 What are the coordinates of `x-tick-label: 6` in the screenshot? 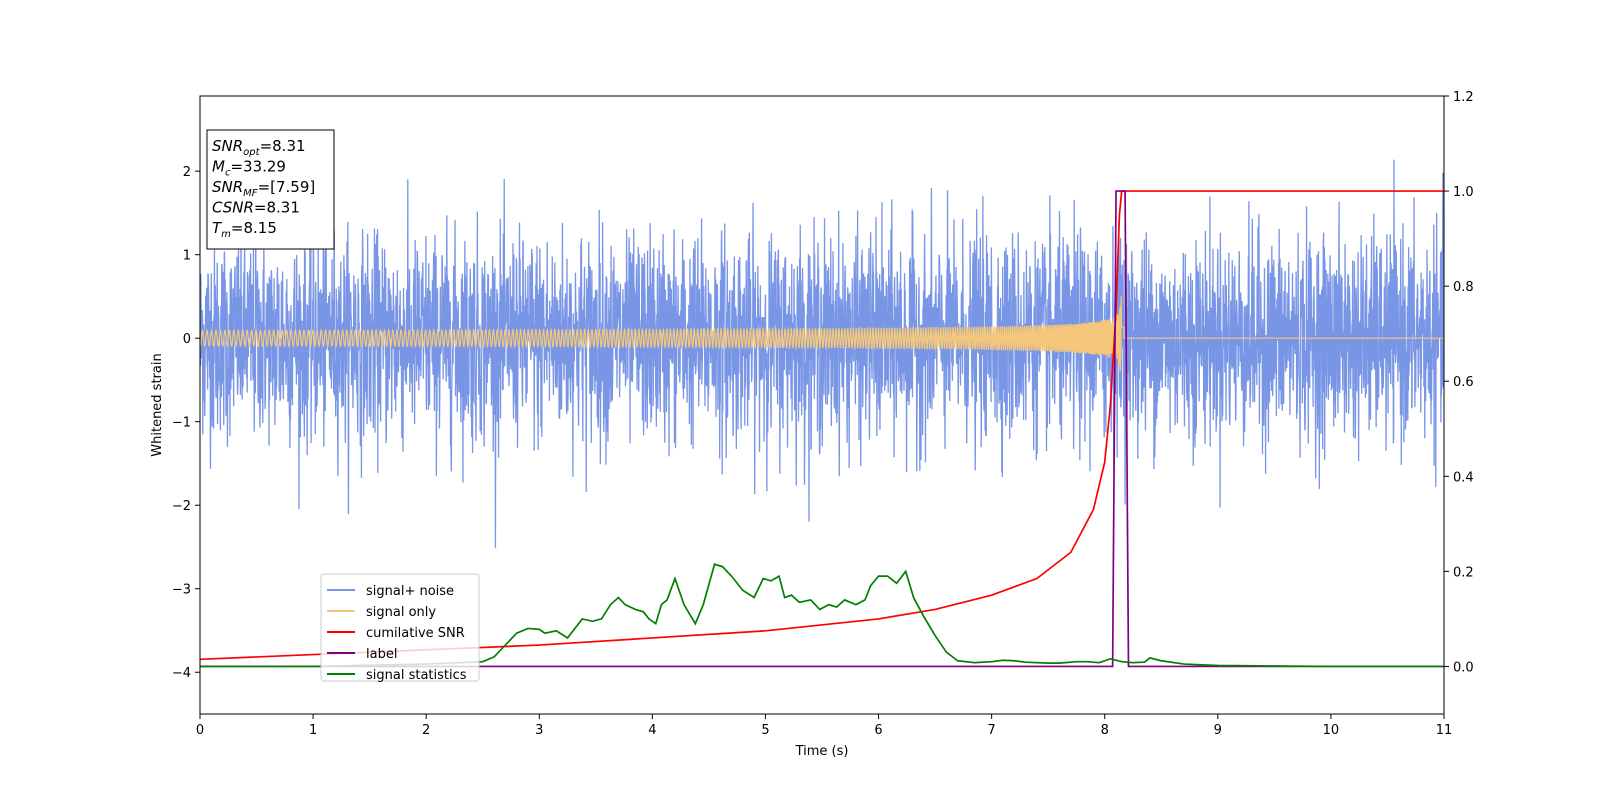 It's located at (878, 730).